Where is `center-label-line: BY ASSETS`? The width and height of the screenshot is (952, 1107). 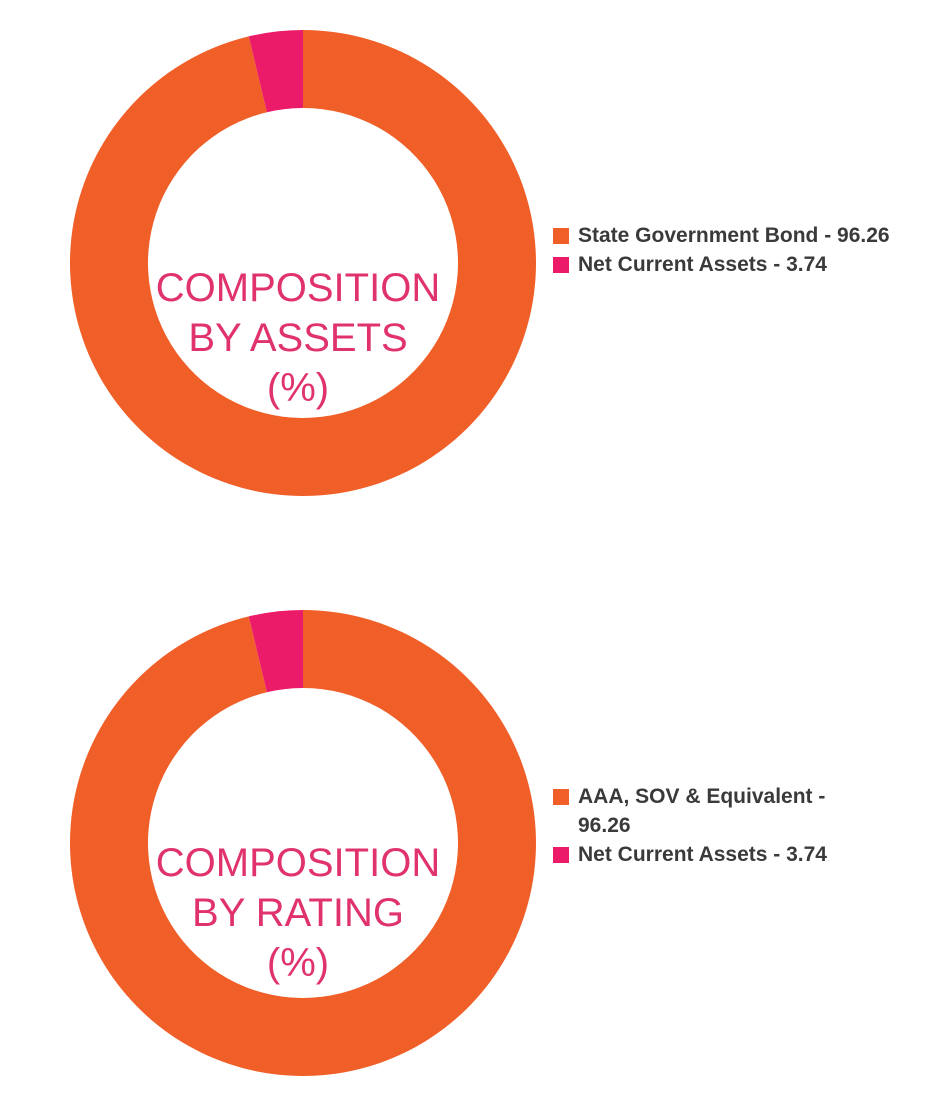 center-label-line: BY ASSETS is located at coordinates (298, 338).